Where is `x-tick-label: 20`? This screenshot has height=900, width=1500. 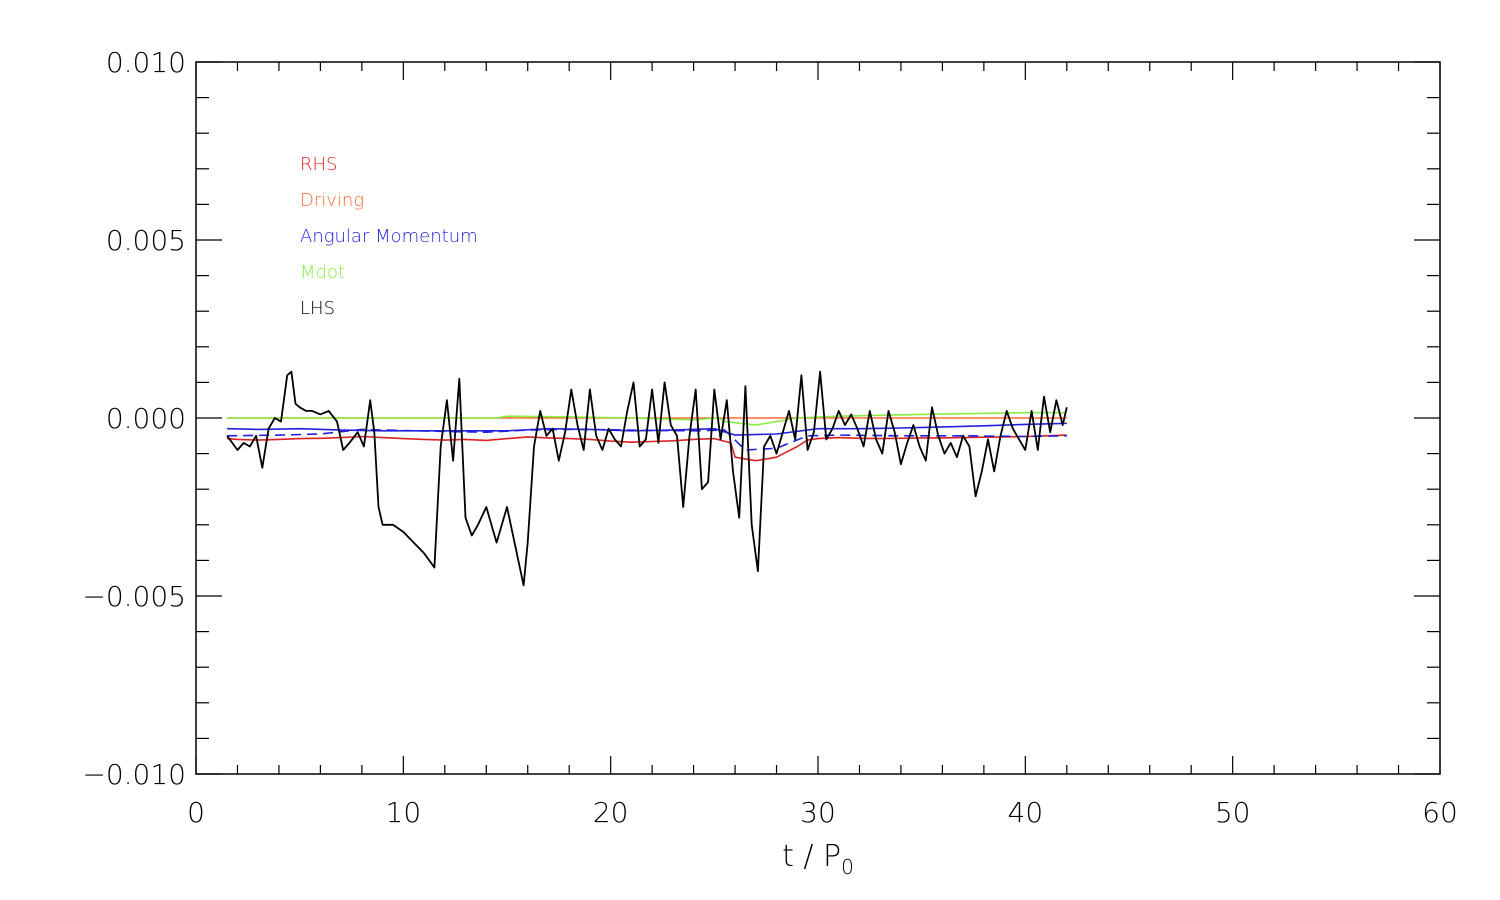
x-tick-label: 20 is located at coordinates (611, 812).